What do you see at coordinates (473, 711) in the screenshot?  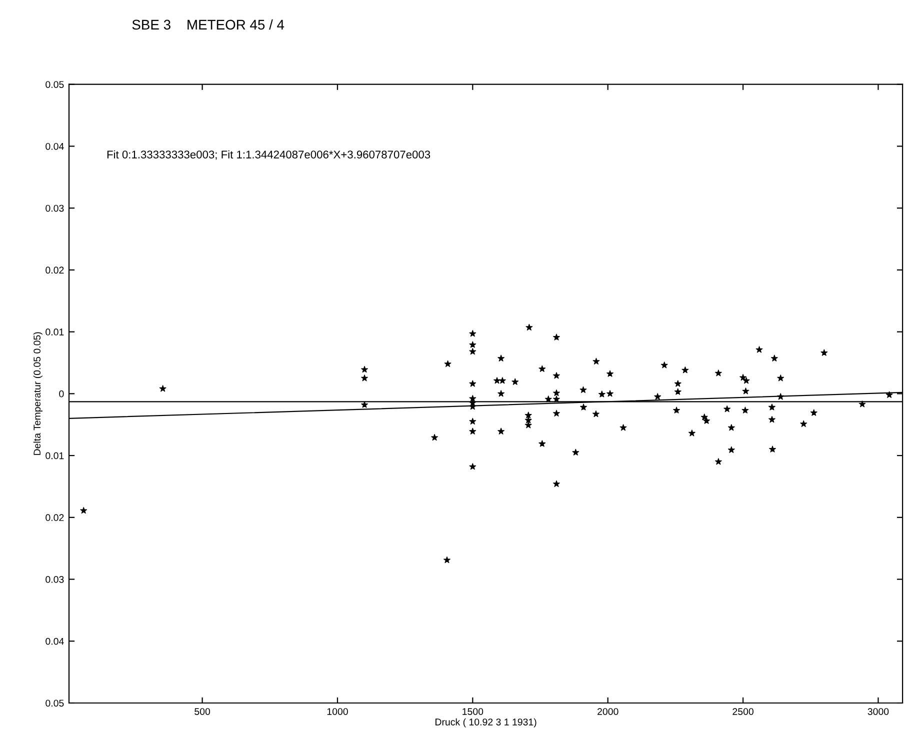 I see `x-tick-label: 1500` at bounding box center [473, 711].